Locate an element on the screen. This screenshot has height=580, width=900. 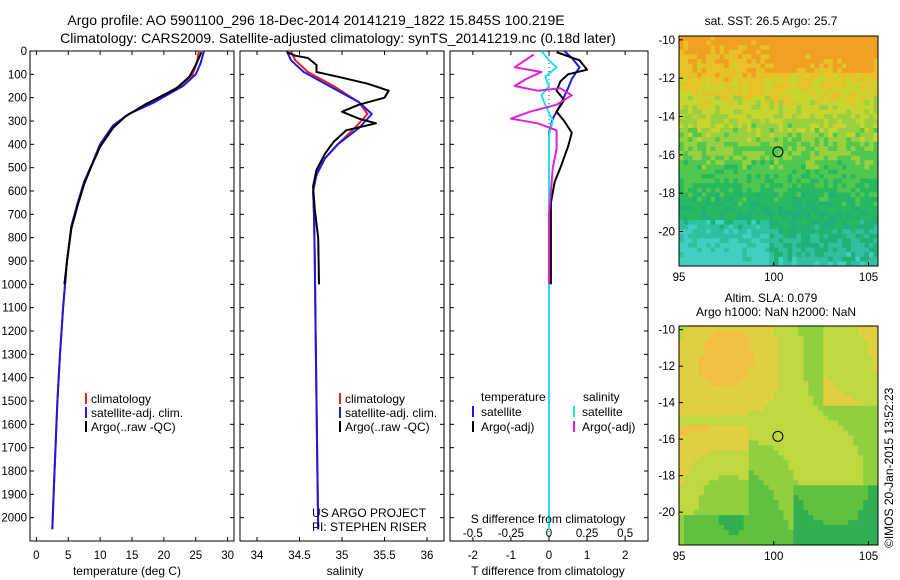
y-tick-label: -10 is located at coordinates (666, 331).